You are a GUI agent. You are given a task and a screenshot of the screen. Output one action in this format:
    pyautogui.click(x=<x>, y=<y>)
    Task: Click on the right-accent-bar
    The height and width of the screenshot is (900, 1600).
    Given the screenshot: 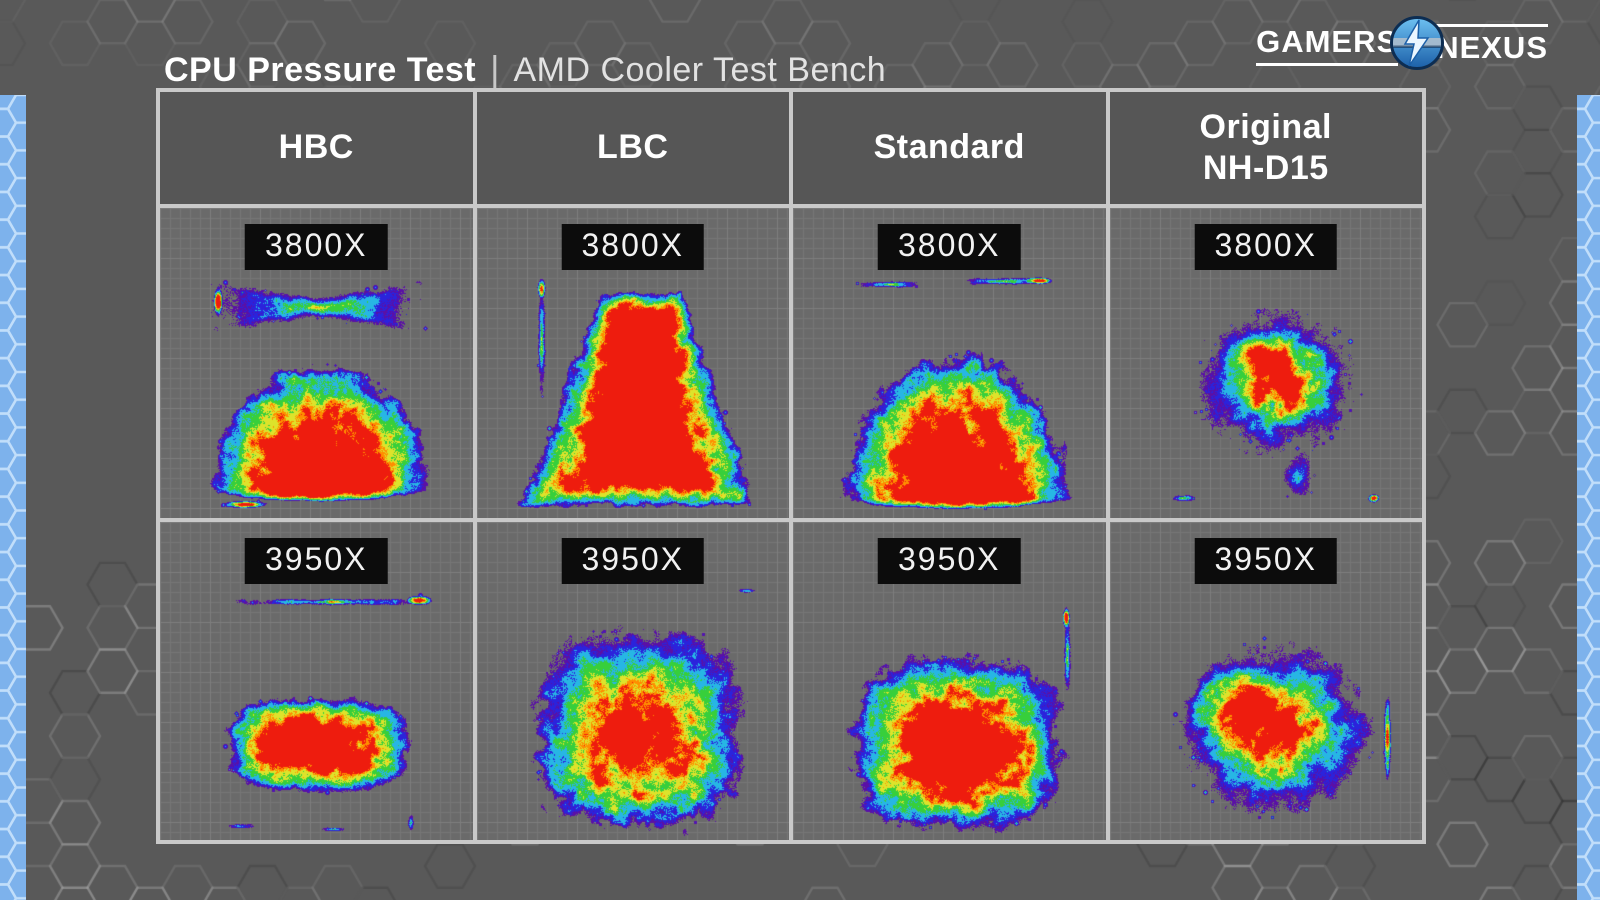 What is the action you would take?
    pyautogui.click(x=1588, y=497)
    